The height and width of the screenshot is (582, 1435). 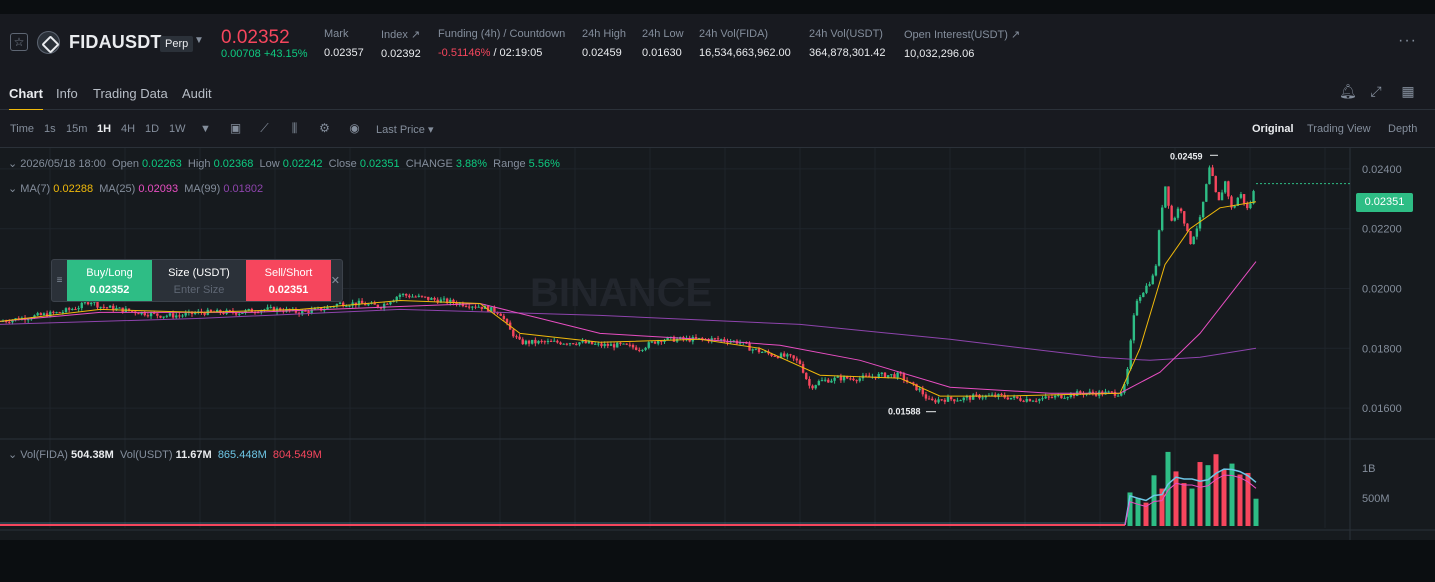 What do you see at coordinates (115, 42) in the screenshot?
I see `symbol-name: FIDAUSDT` at bounding box center [115, 42].